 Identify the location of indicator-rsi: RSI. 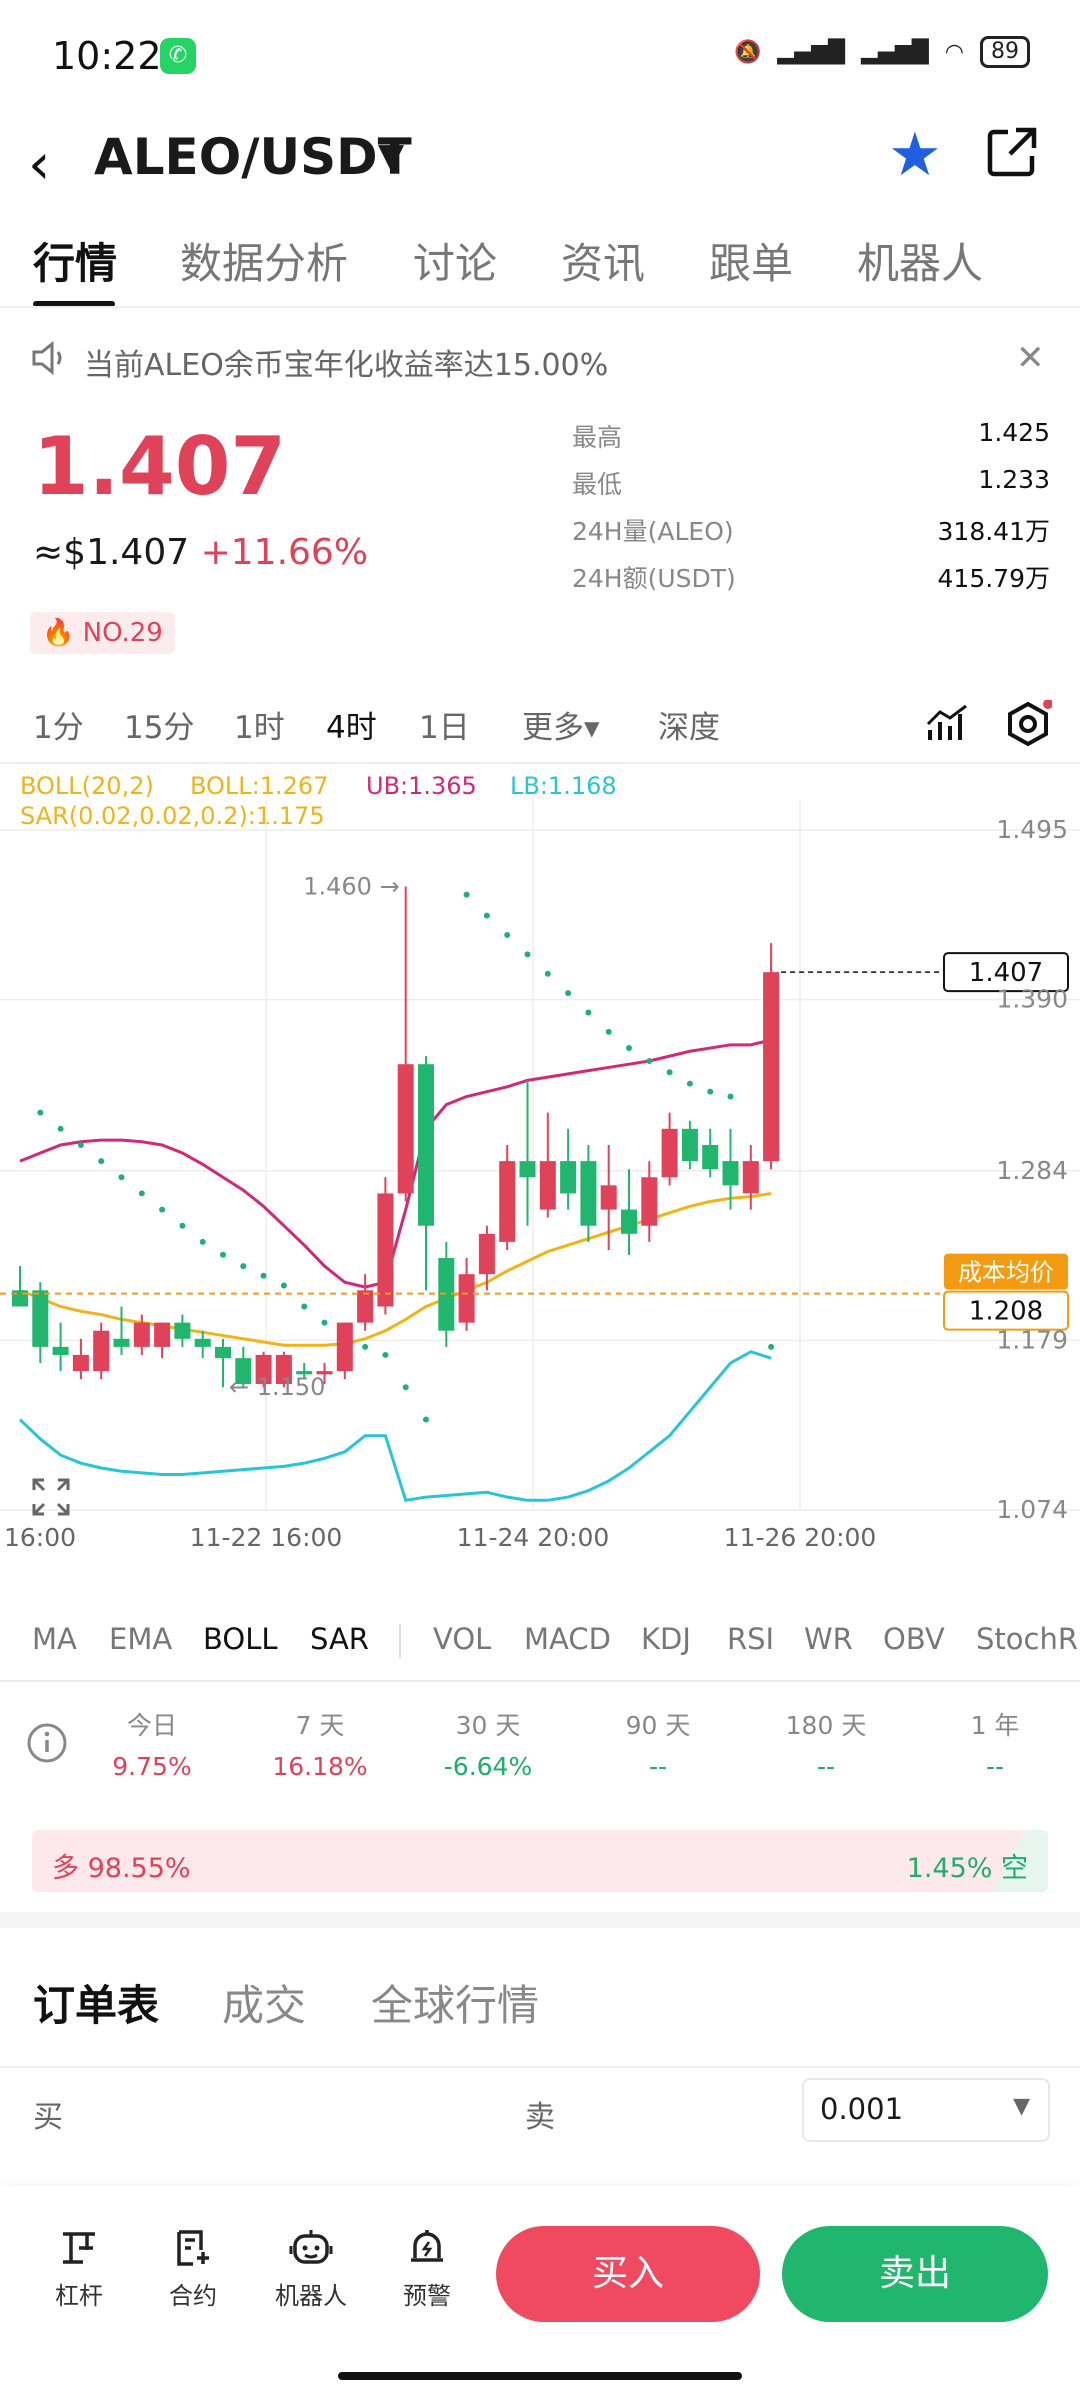
(751, 1639).